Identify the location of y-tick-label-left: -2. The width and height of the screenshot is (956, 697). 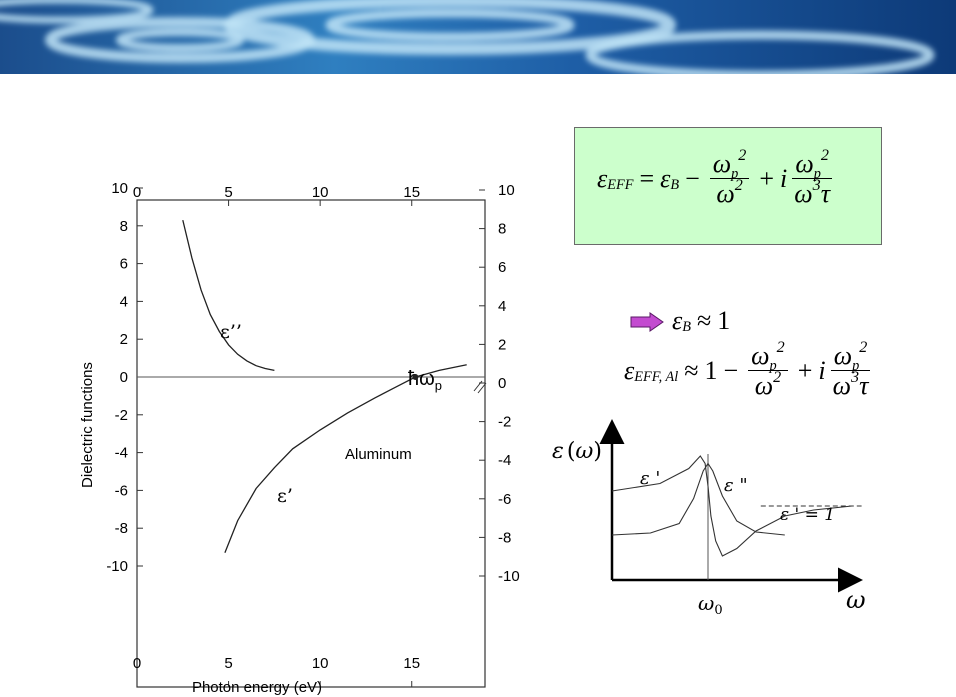
(121, 415).